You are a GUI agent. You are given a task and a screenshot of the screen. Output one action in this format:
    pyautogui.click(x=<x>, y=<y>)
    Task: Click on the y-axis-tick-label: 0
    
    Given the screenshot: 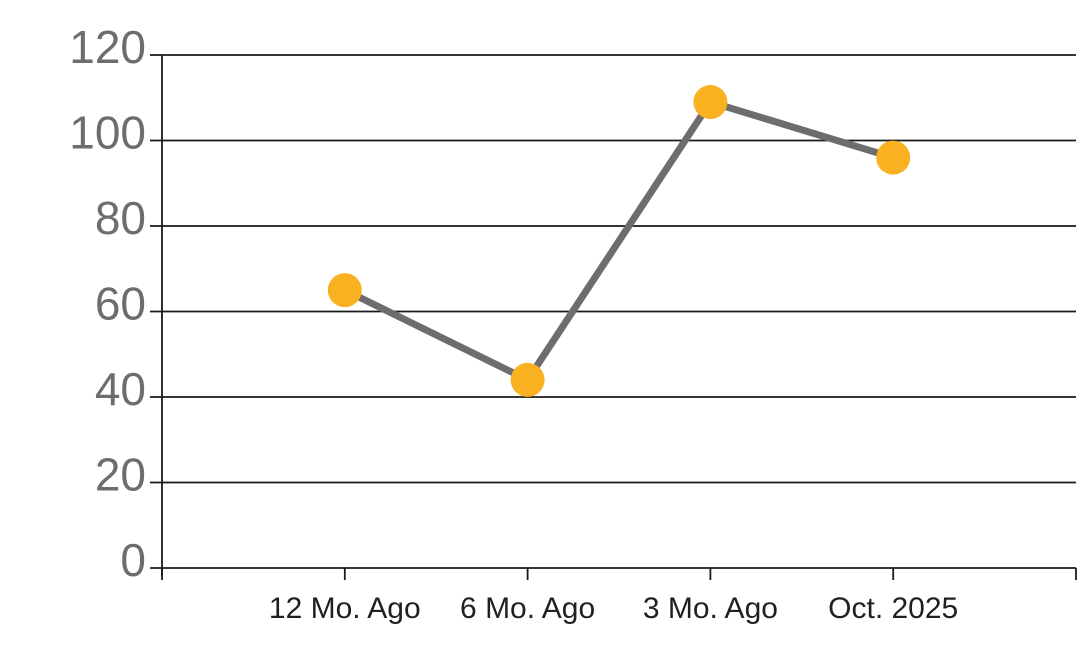 What is the action you would take?
    pyautogui.click(x=133, y=560)
    